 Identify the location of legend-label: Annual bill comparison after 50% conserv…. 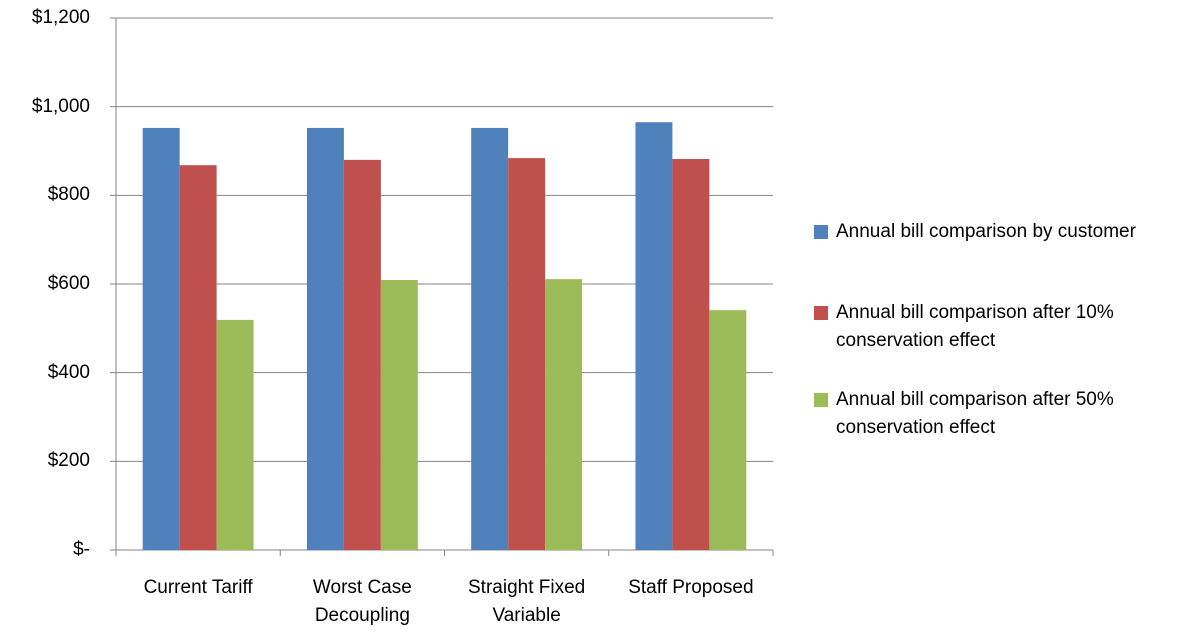
(975, 413).